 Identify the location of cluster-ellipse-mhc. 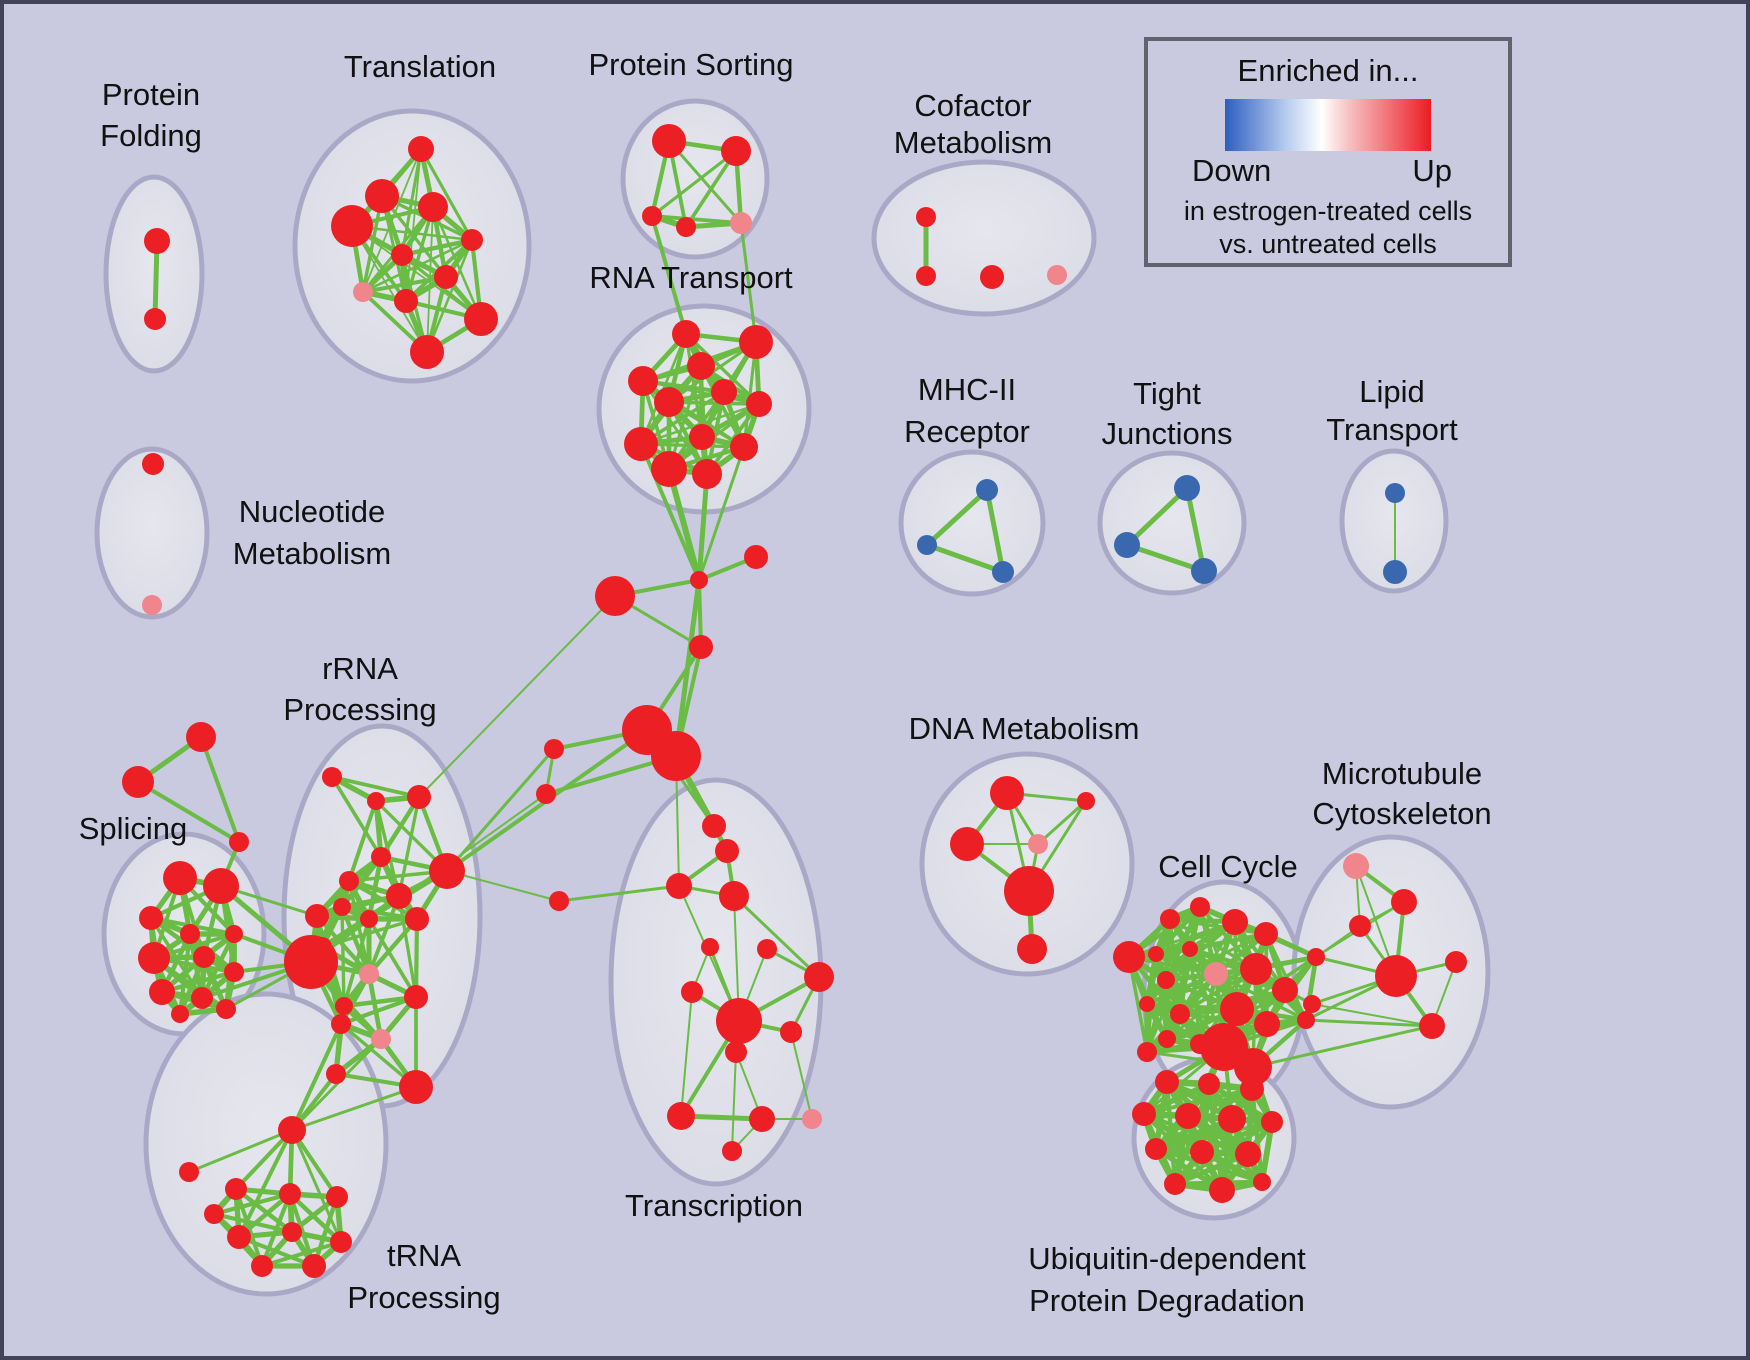
(972, 523).